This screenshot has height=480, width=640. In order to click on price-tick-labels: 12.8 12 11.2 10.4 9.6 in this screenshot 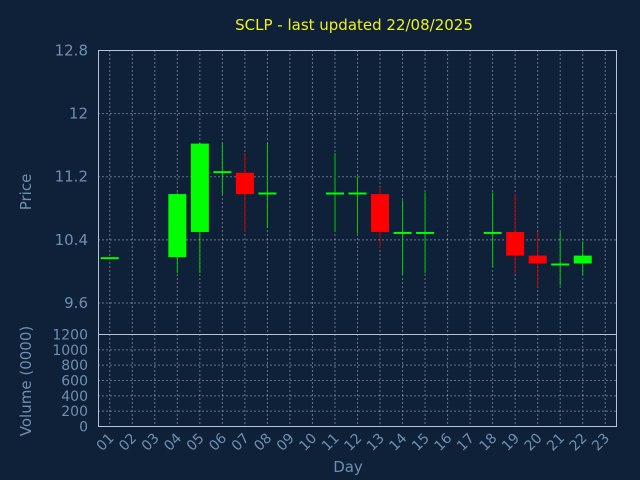, I will do `click(71, 177)`.